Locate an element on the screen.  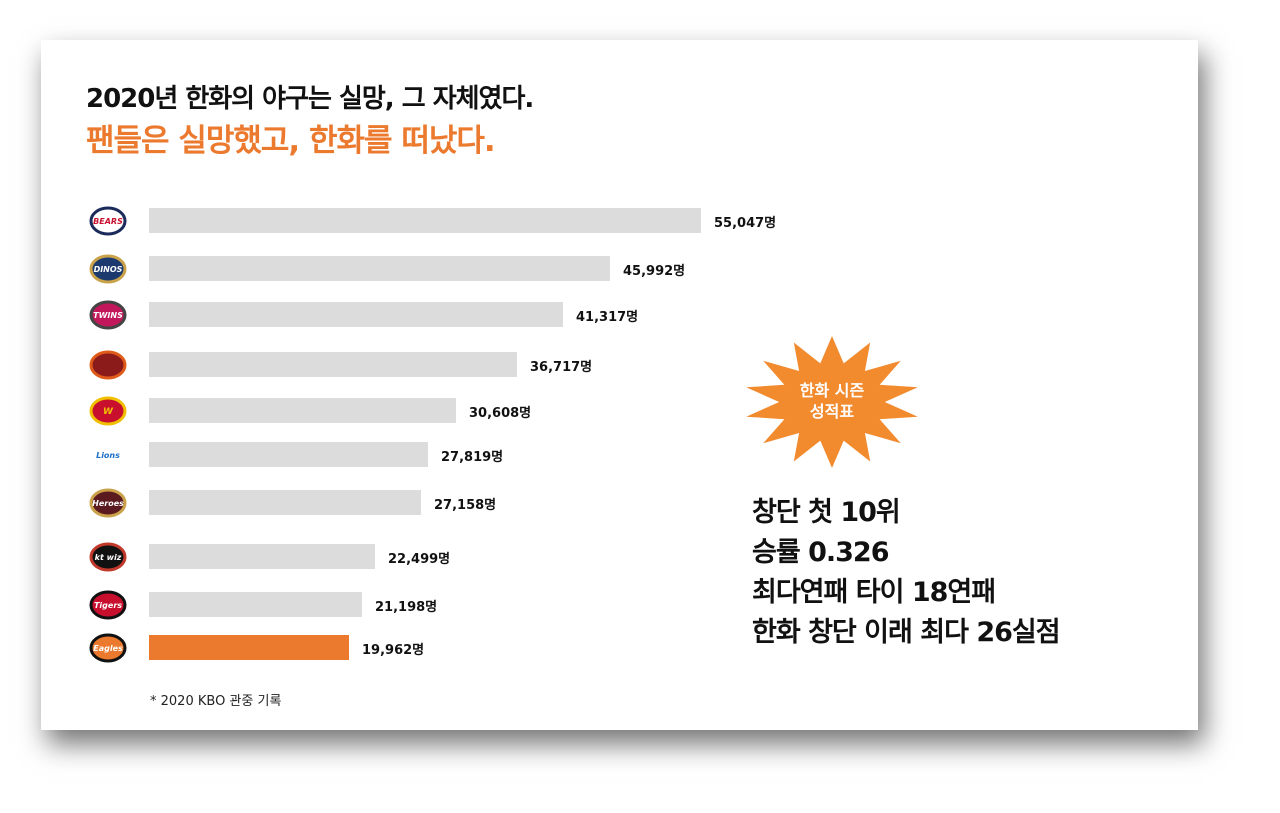
stat-line: 승률 0.326 is located at coordinates (820, 552).